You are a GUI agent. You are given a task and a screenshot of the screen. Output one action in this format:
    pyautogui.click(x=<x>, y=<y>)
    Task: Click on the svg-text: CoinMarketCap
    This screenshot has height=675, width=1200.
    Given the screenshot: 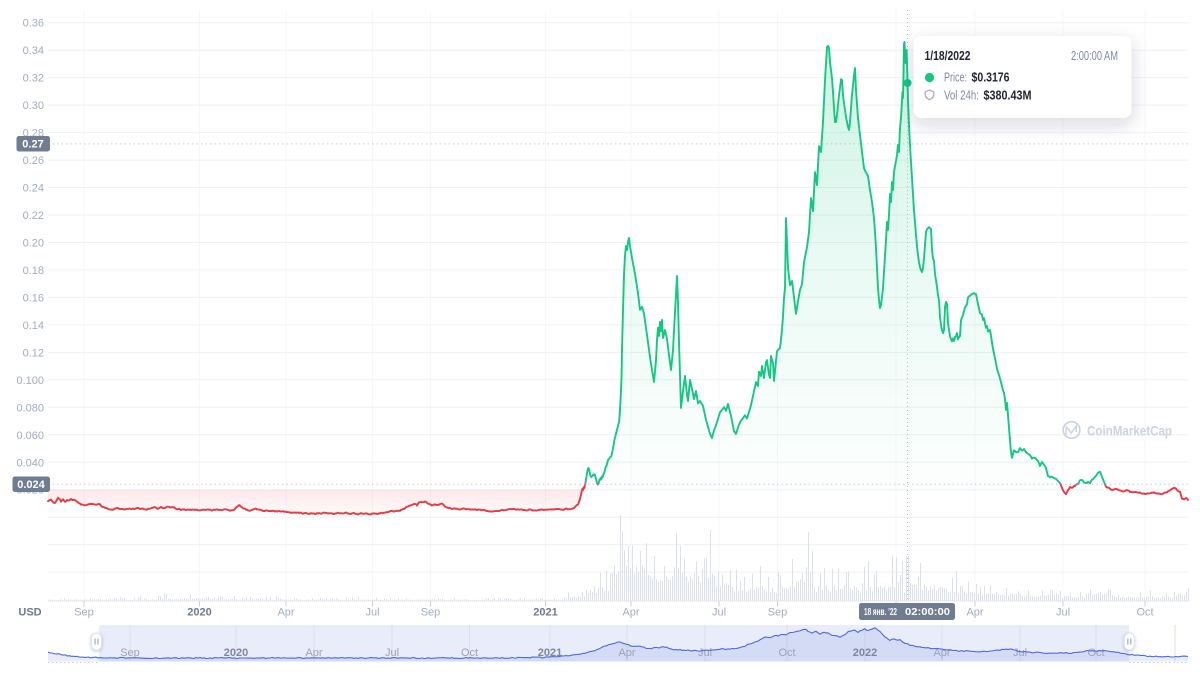 What is the action you would take?
    pyautogui.click(x=1129, y=431)
    